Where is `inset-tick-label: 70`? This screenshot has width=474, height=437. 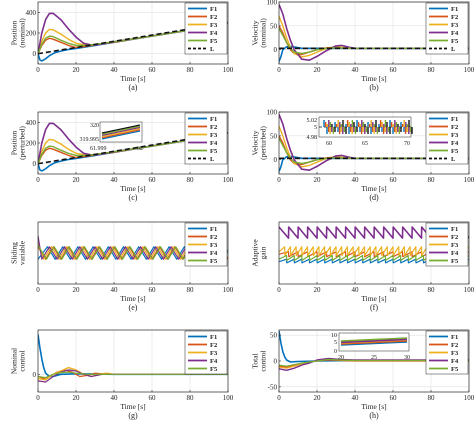 inset-tick-label: 70 is located at coordinates (407, 144).